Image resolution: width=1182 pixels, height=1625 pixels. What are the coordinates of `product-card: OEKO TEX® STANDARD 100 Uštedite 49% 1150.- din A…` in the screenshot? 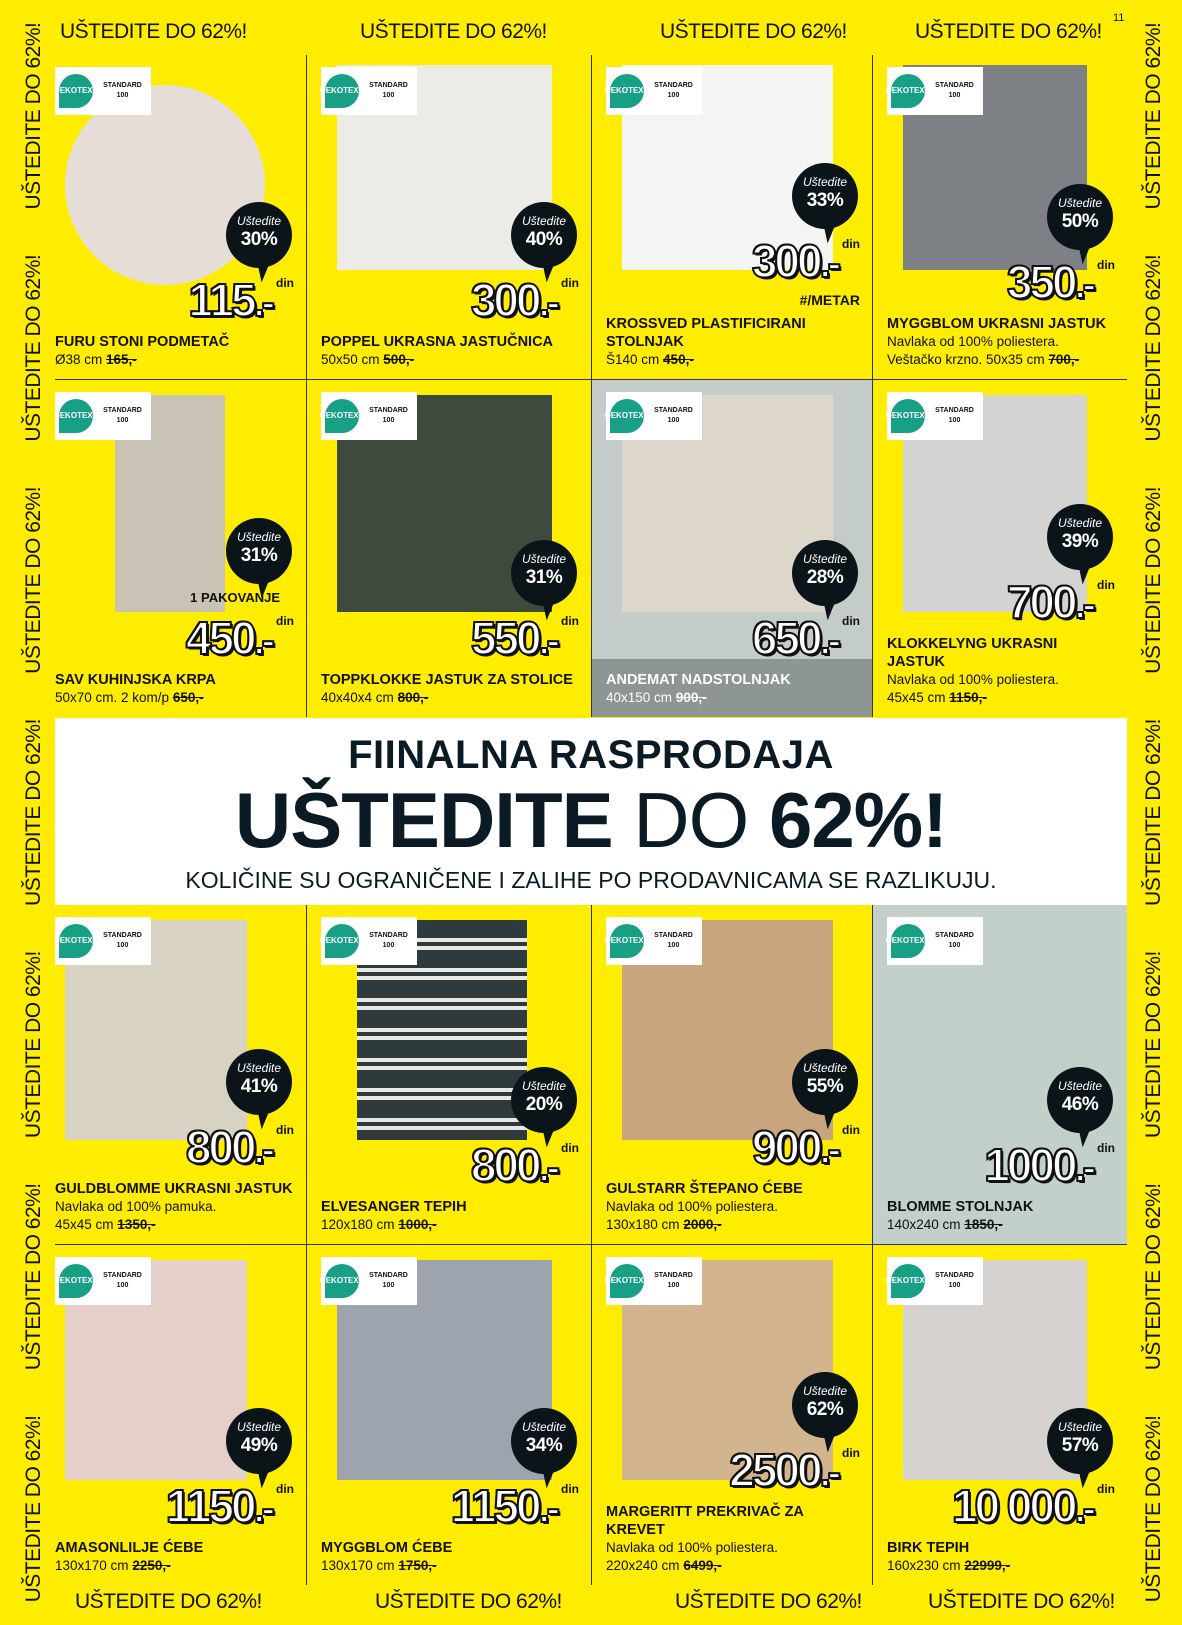 It's located at (181, 1415).